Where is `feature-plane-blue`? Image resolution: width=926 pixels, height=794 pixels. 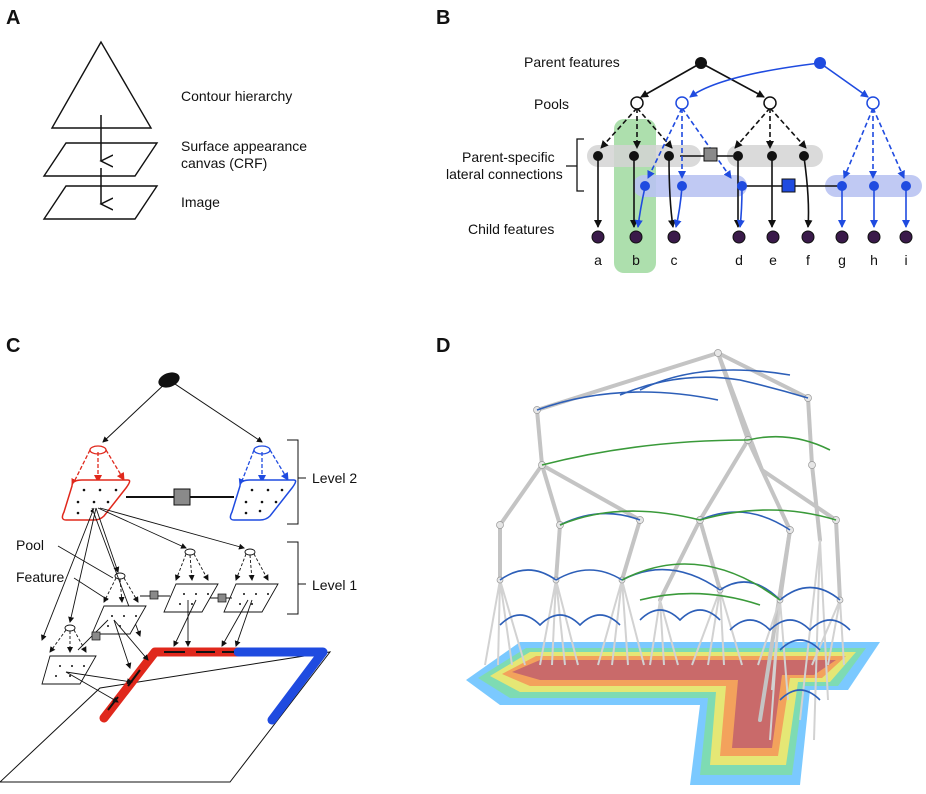 feature-plane-blue is located at coordinates (263, 500).